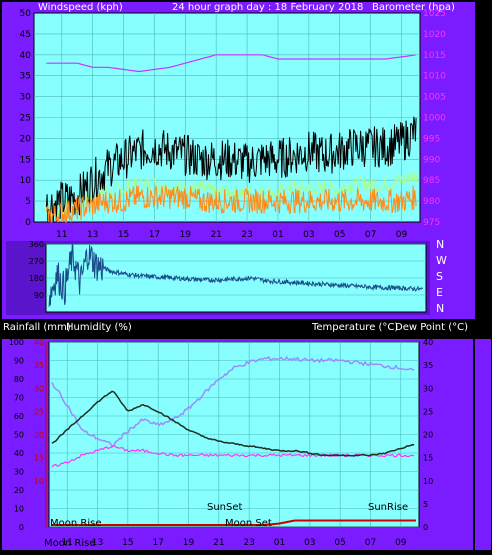  What do you see at coordinates (92, 235) in the screenshot?
I see `top-x-tick-label: 13` at bounding box center [92, 235].